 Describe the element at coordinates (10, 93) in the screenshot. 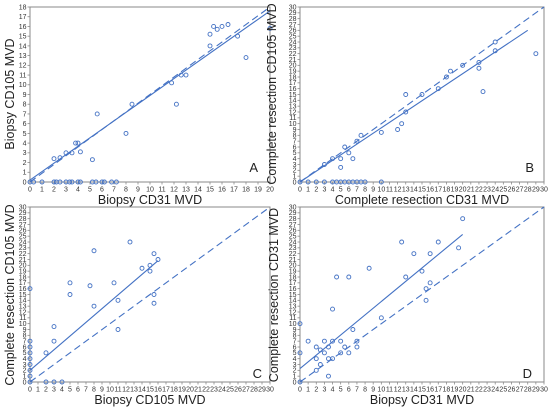

I see `panel-a-y-axis-label: Biopsy CD105 MVD` at that location.